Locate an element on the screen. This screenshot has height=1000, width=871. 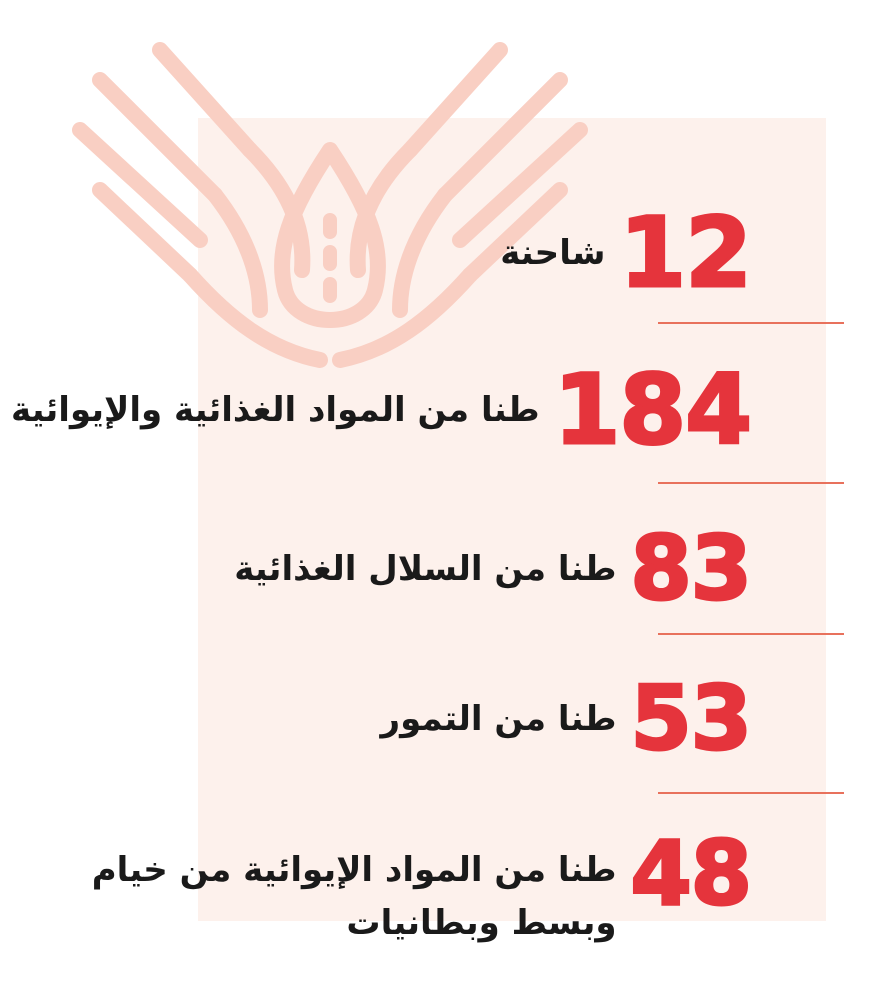
stat-row-food-baskets: 83 طنا من السلال الغذائية is located at coordinates (493, 568).